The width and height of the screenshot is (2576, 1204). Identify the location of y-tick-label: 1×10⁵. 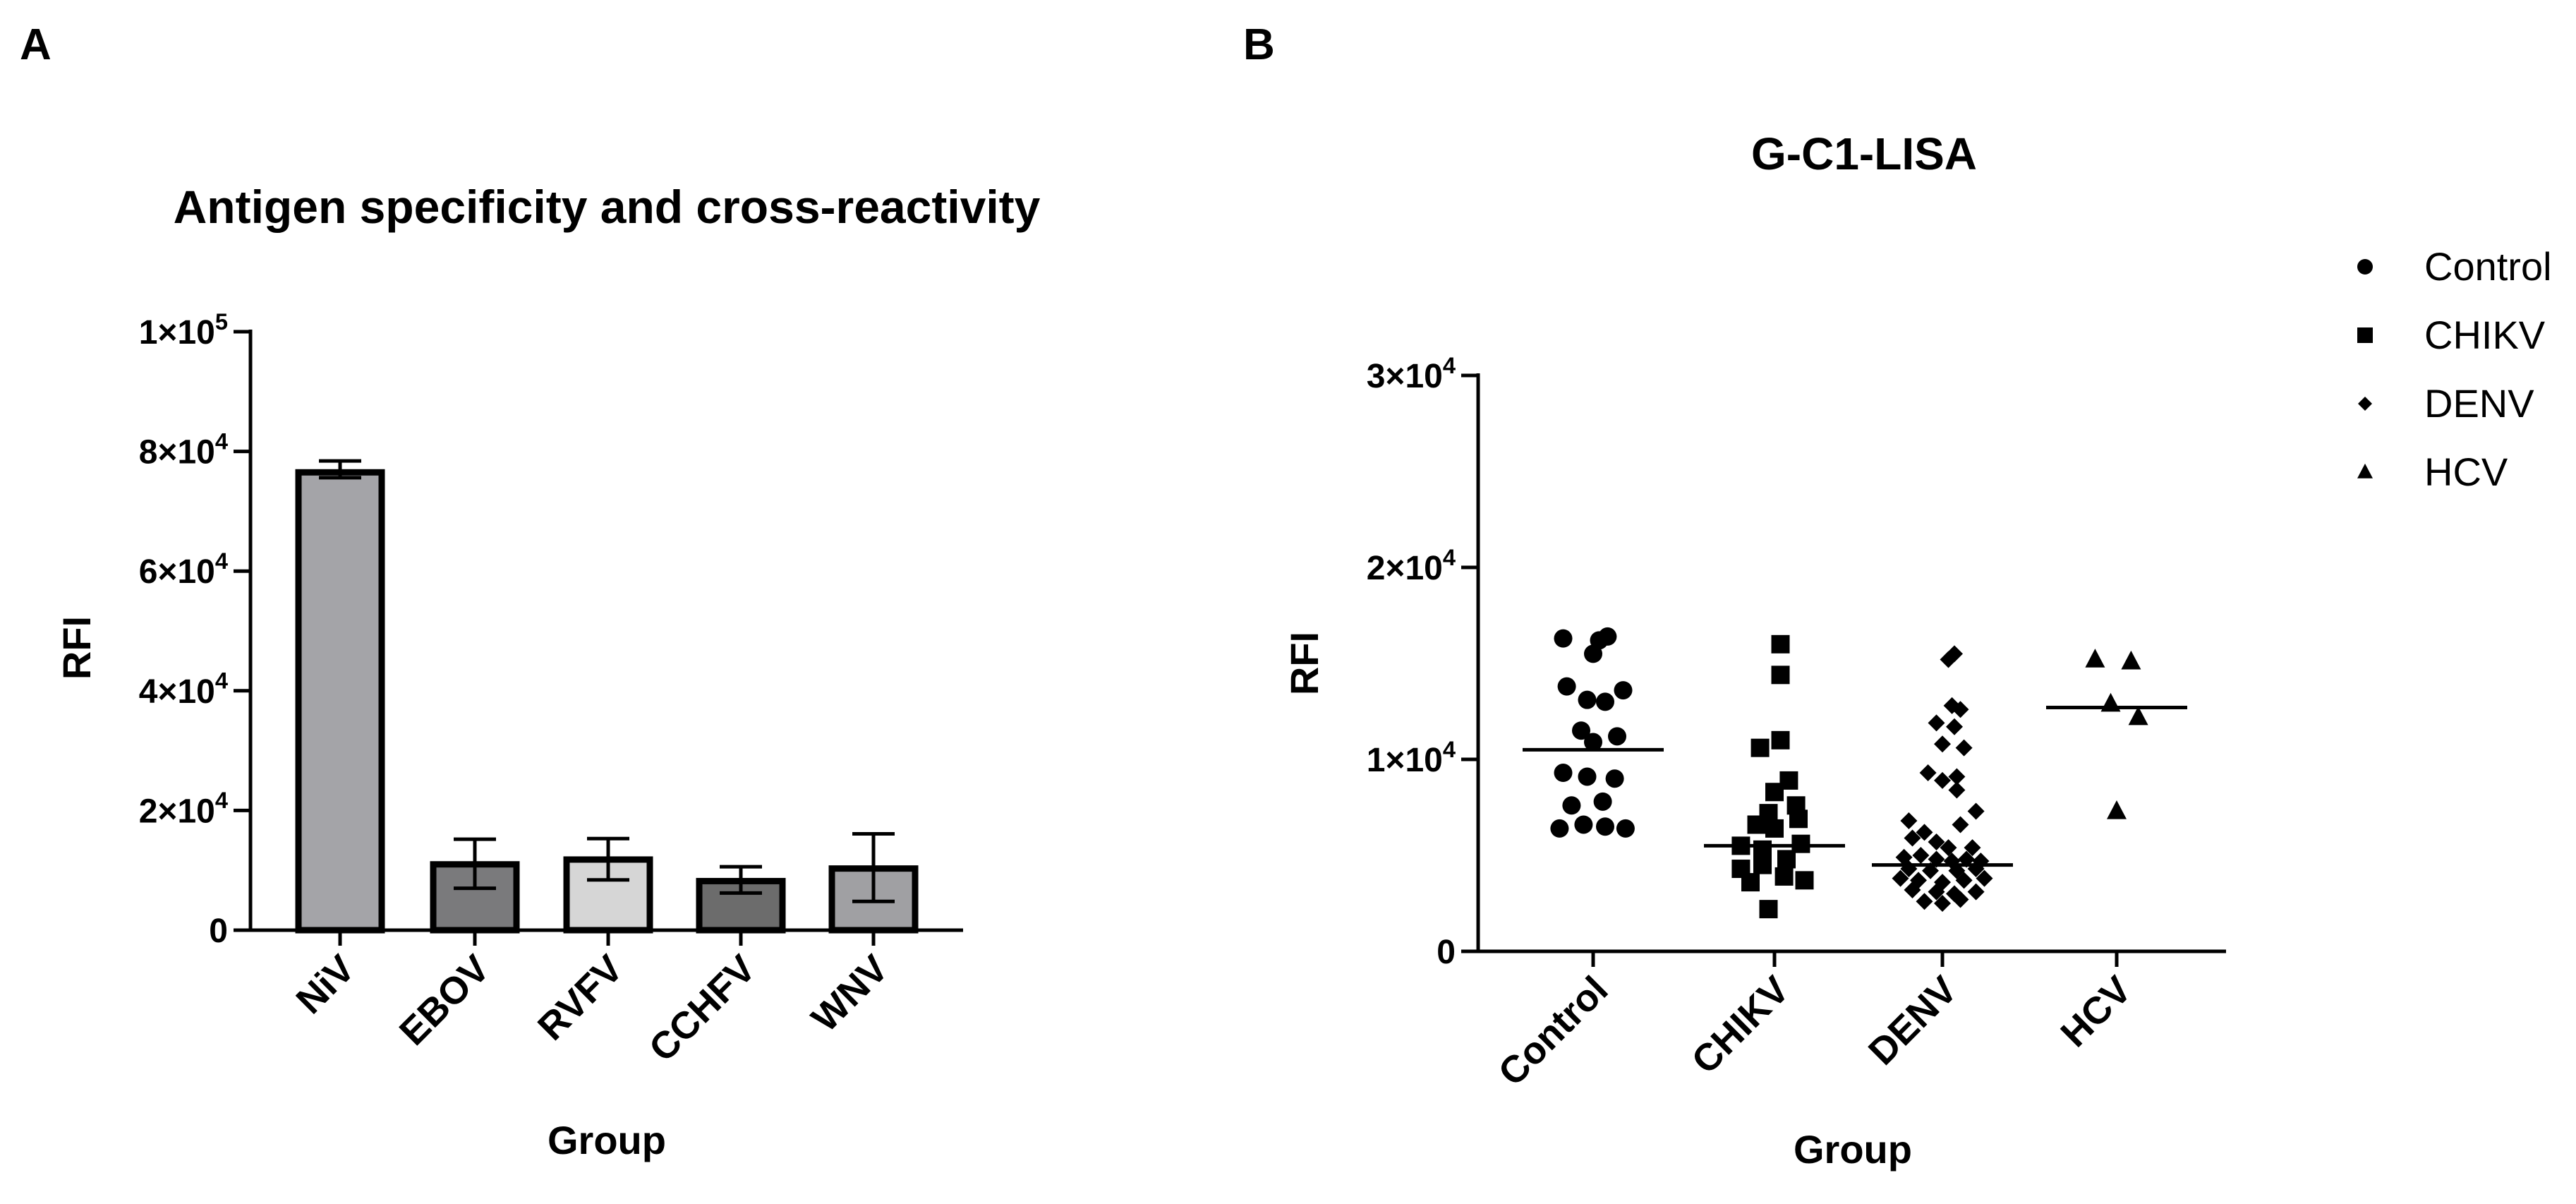
(184, 329).